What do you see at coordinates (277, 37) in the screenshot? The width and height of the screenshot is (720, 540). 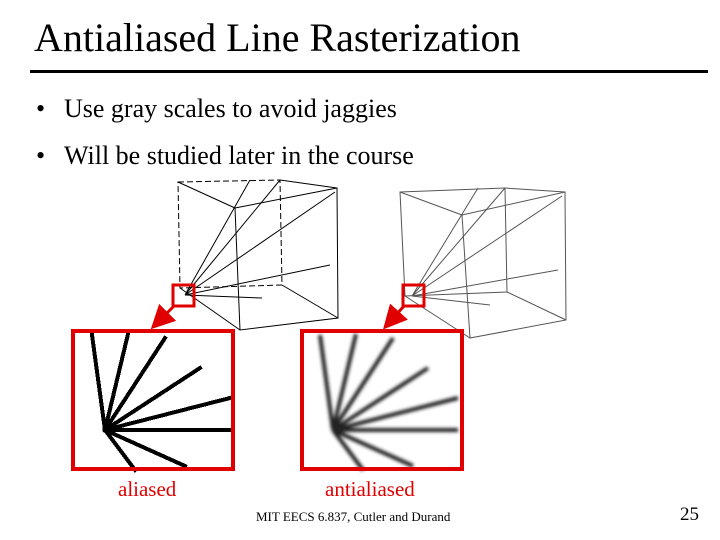 I see `slide-title: Antialiased Line Rasterization` at bounding box center [277, 37].